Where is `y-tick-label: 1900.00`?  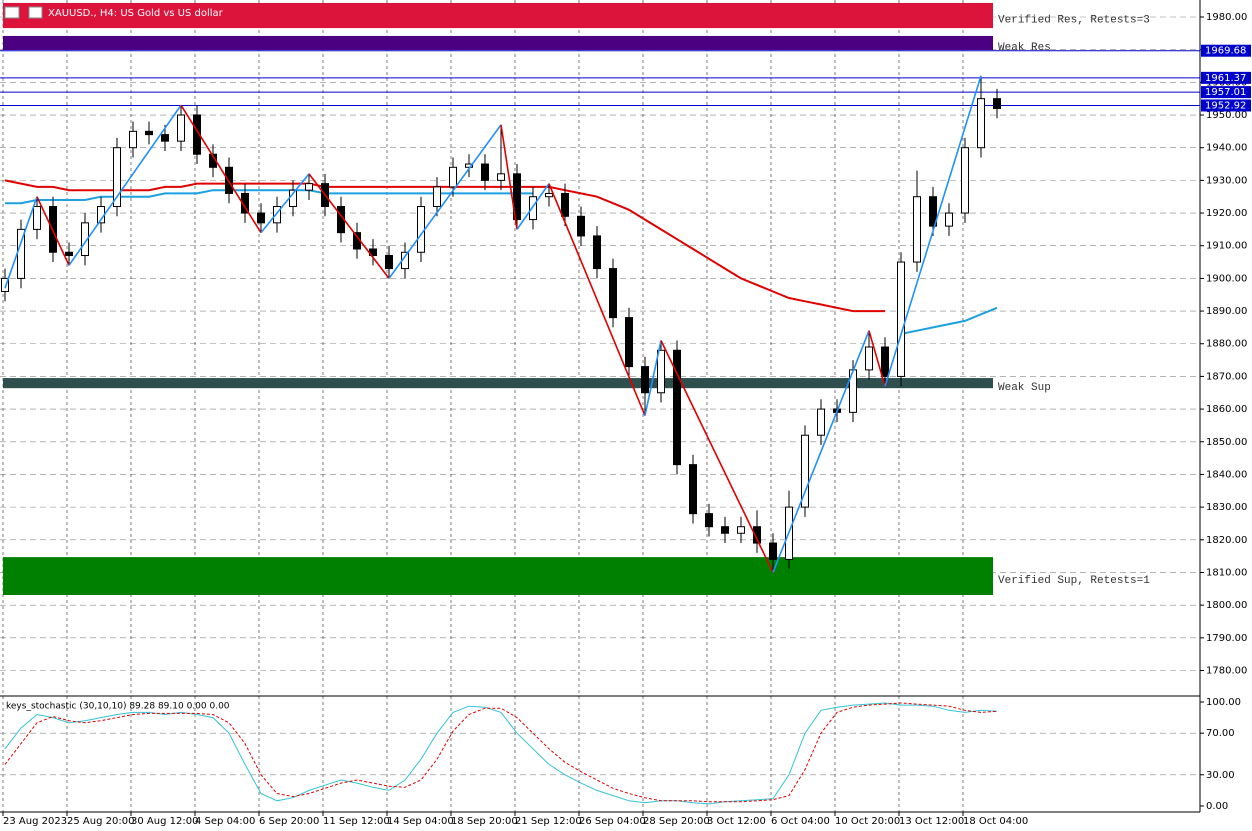 y-tick-label: 1900.00 is located at coordinates (1226, 278).